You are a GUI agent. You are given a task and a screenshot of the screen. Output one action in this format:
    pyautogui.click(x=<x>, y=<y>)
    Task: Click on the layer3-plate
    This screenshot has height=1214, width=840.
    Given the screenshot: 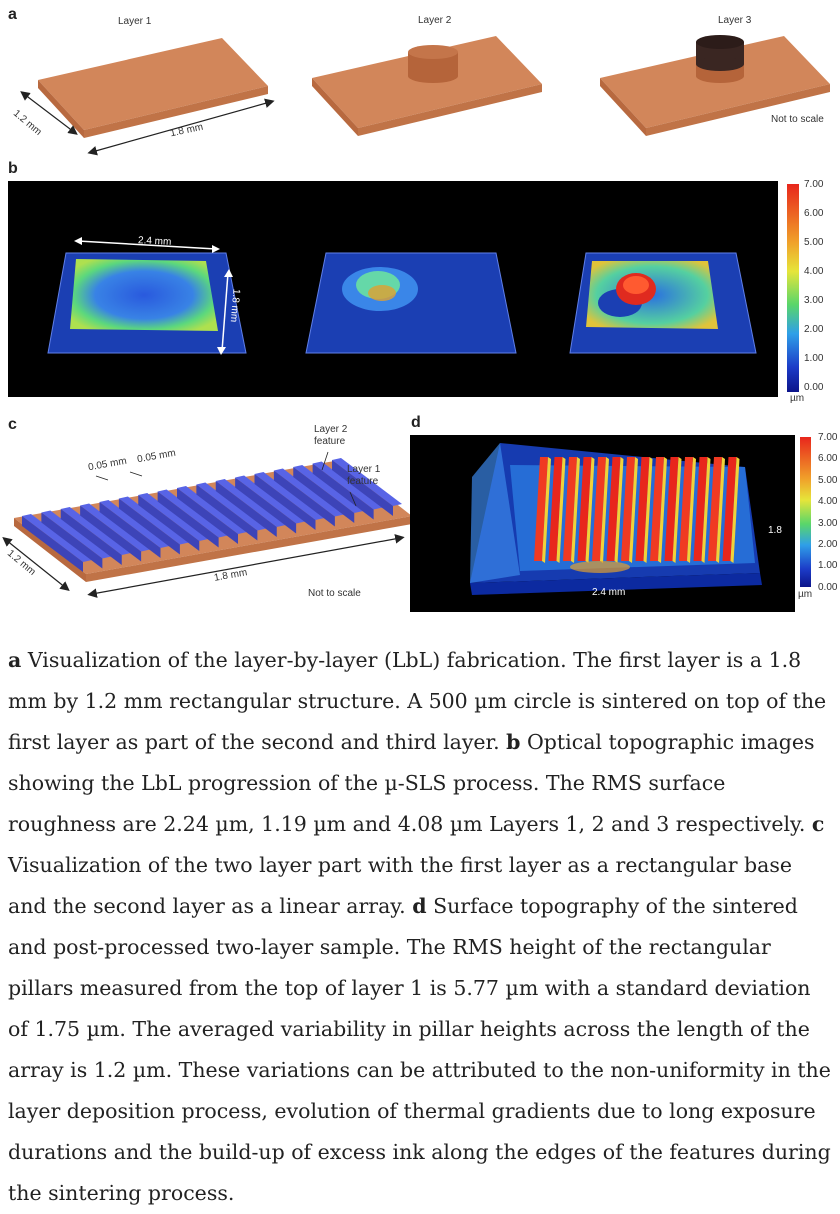 What is the action you would take?
    pyautogui.click(x=715, y=85)
    